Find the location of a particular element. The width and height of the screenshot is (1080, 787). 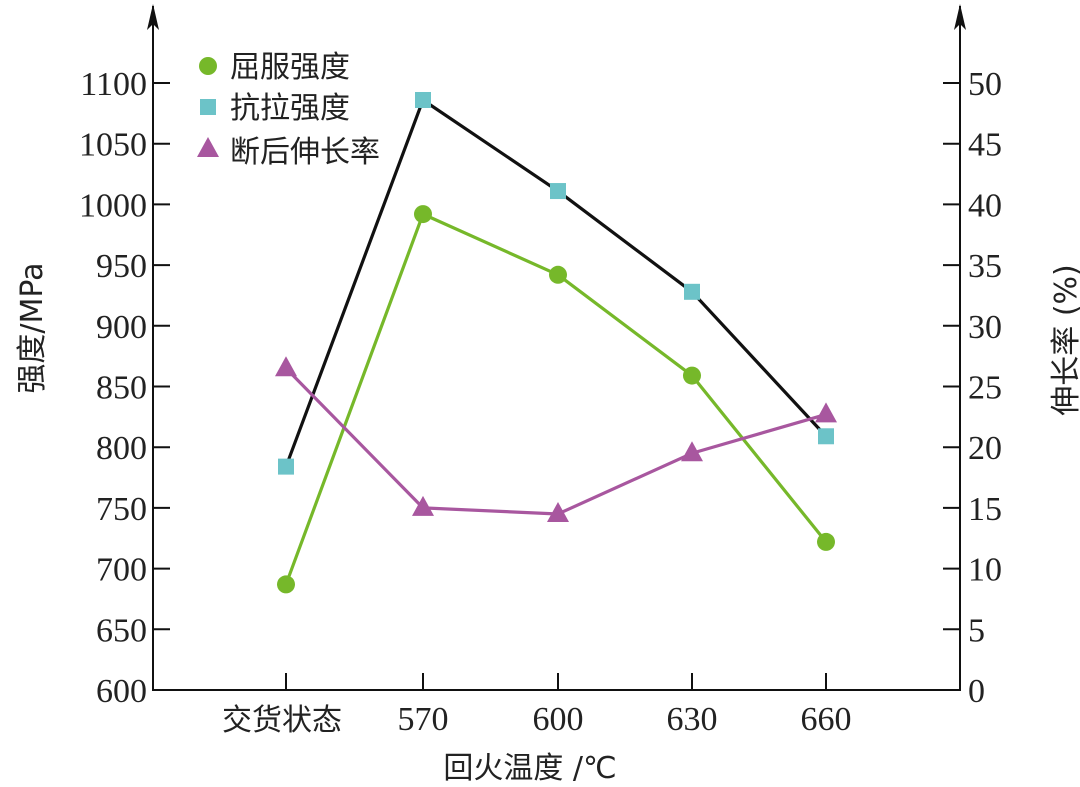

legend-item-yield: 屈服强度 is located at coordinates (274, 67).